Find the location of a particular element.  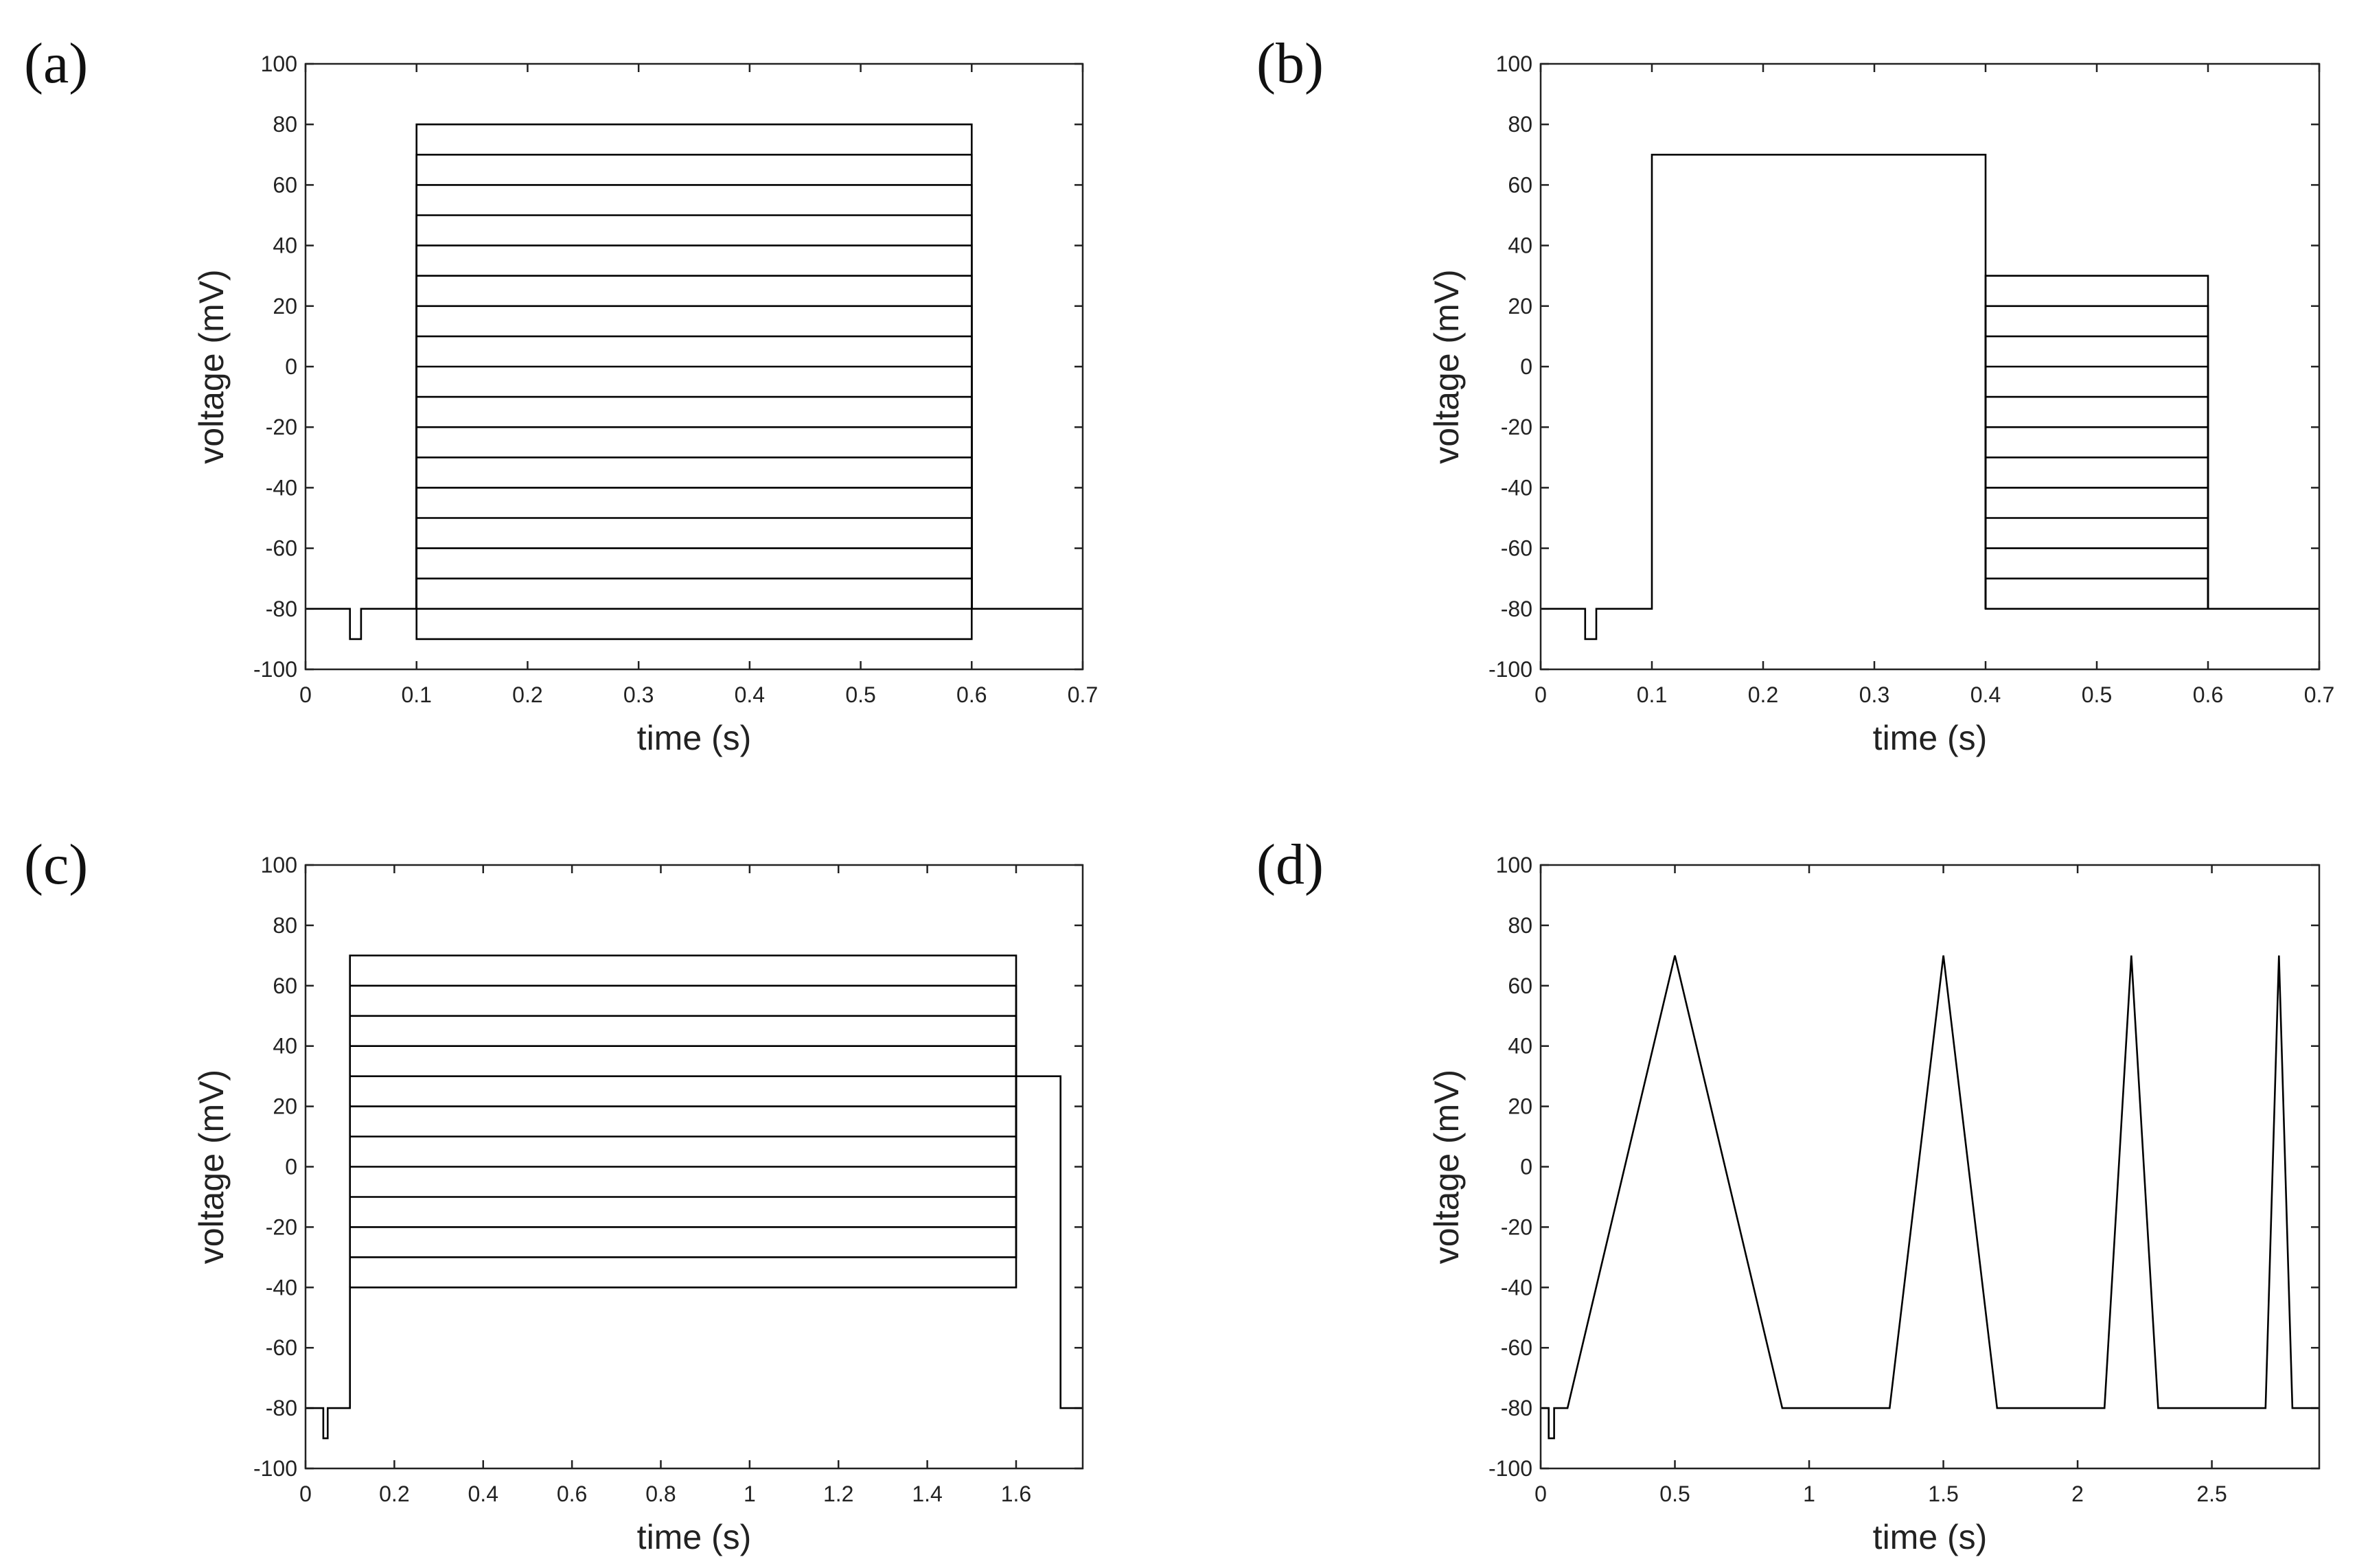

x-tick-label: 0.1 is located at coordinates (416, 694).